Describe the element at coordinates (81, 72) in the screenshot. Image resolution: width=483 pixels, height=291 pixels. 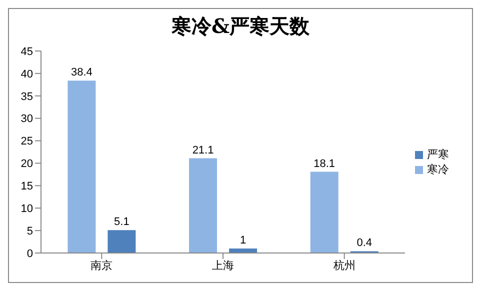
I see `data-label: 38.4` at that location.